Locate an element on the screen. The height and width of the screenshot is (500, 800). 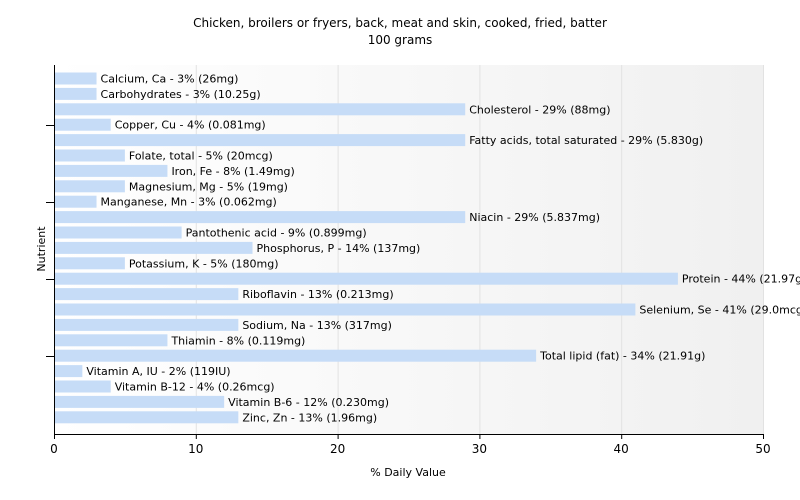
x-tick-label: 40 is located at coordinates (621, 449).